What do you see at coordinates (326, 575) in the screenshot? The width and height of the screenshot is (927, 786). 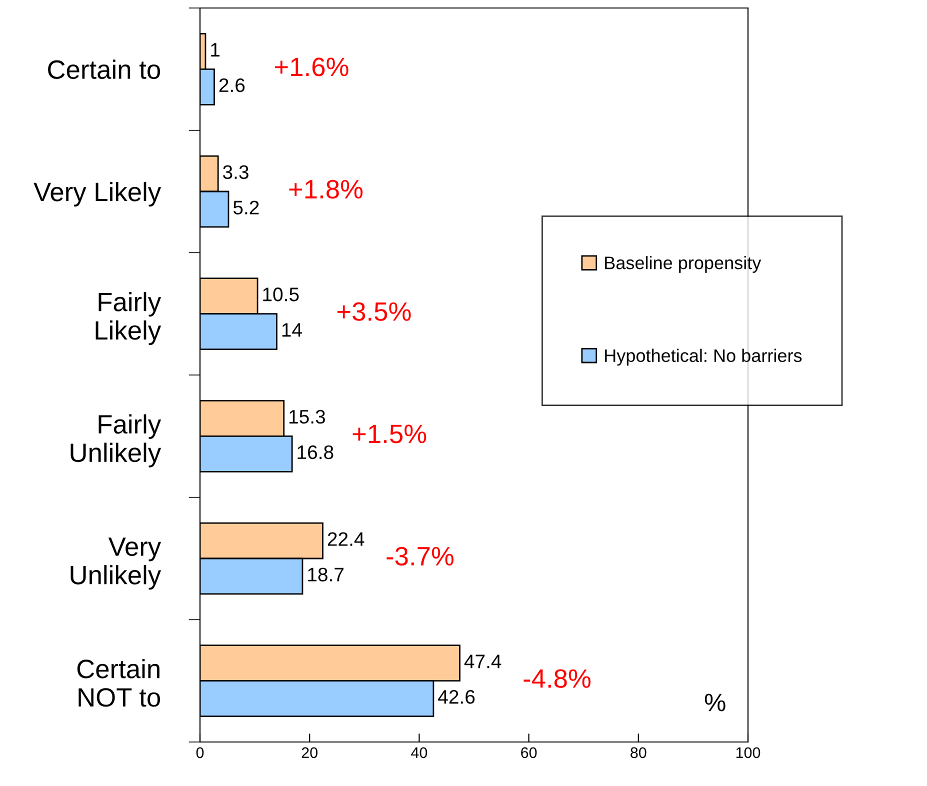 I see `data-label: 18.7` at bounding box center [326, 575].